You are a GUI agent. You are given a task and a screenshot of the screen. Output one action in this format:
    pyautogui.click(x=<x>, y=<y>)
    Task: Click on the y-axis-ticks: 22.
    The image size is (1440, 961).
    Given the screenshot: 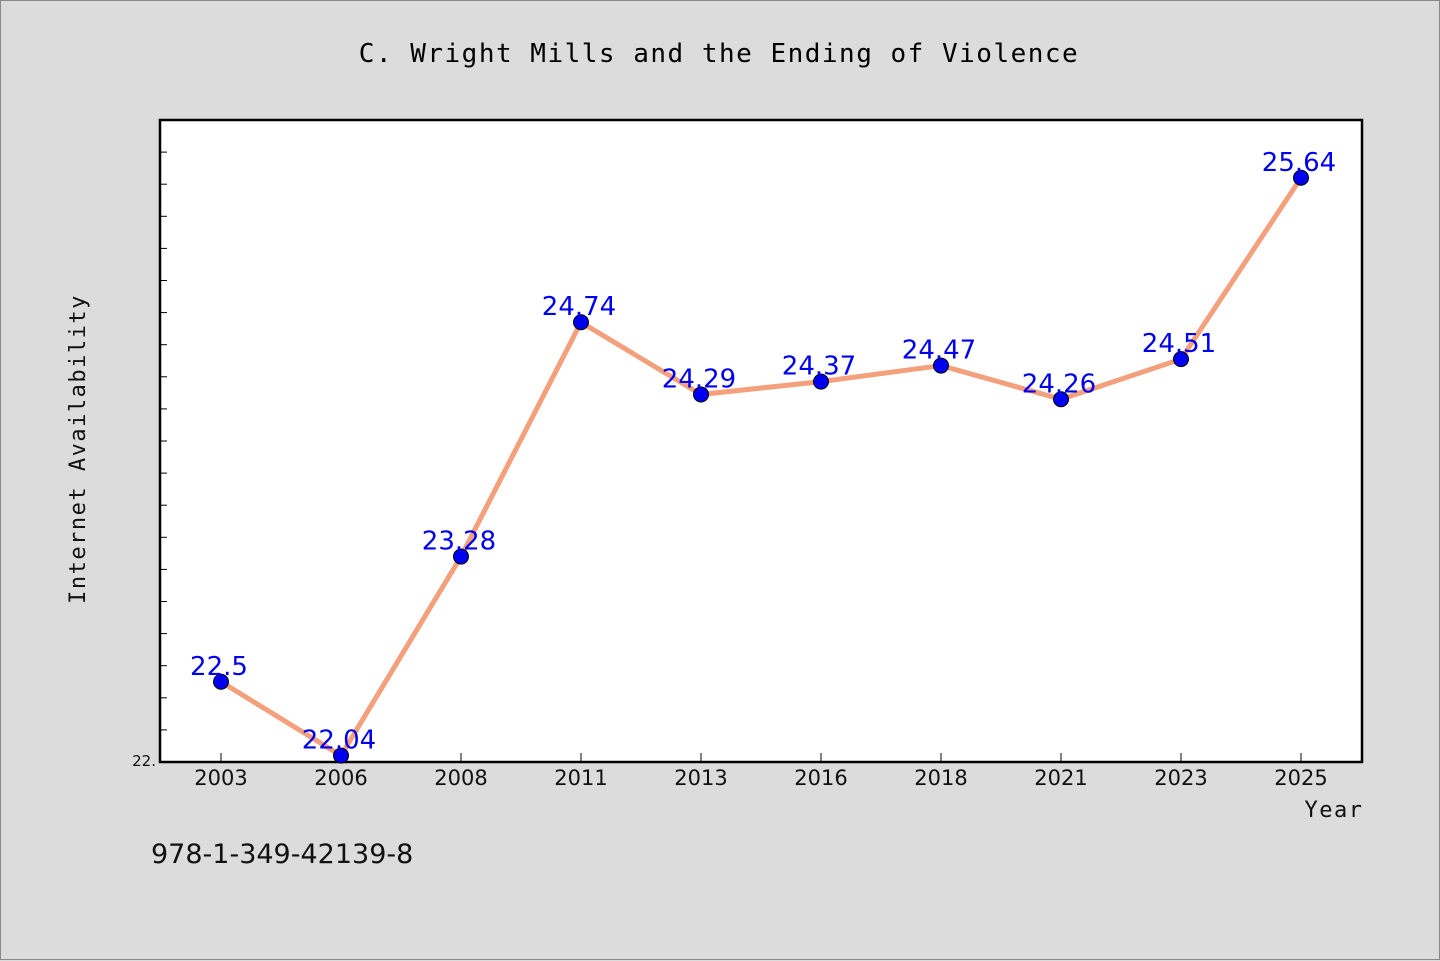 What is the action you would take?
    pyautogui.click(x=149, y=460)
    